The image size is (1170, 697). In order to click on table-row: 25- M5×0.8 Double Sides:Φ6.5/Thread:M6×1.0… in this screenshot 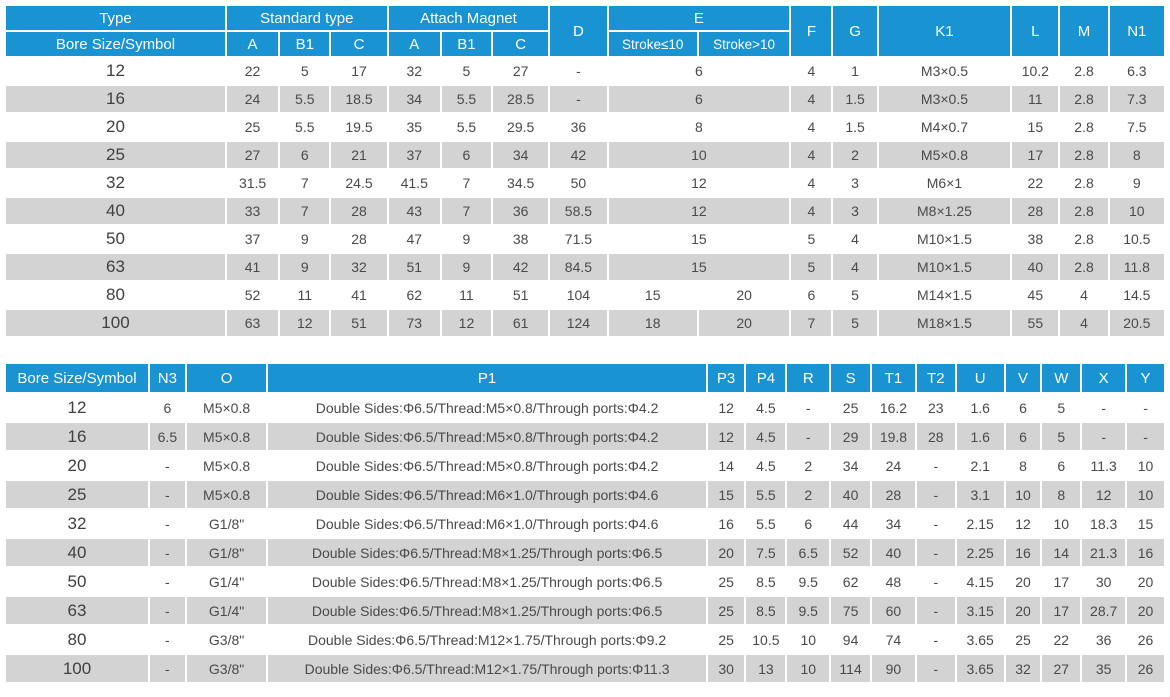, I will do `click(585, 494)`.